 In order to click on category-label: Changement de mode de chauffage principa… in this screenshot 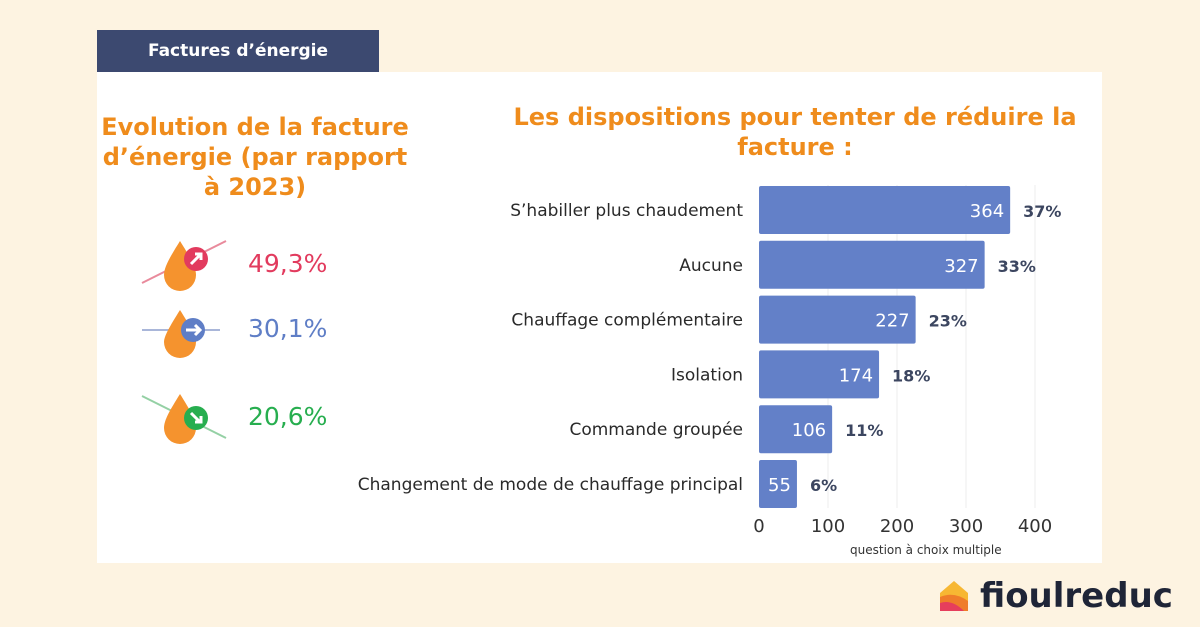, I will do `click(550, 485)`.